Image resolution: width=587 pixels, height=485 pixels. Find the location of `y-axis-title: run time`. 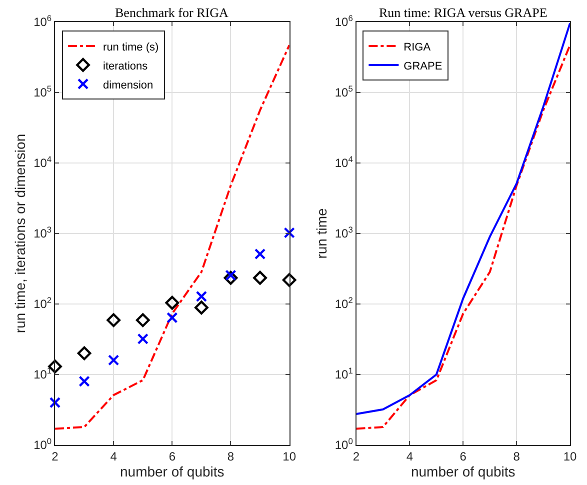

y-axis-title: run time is located at coordinates (321, 233).